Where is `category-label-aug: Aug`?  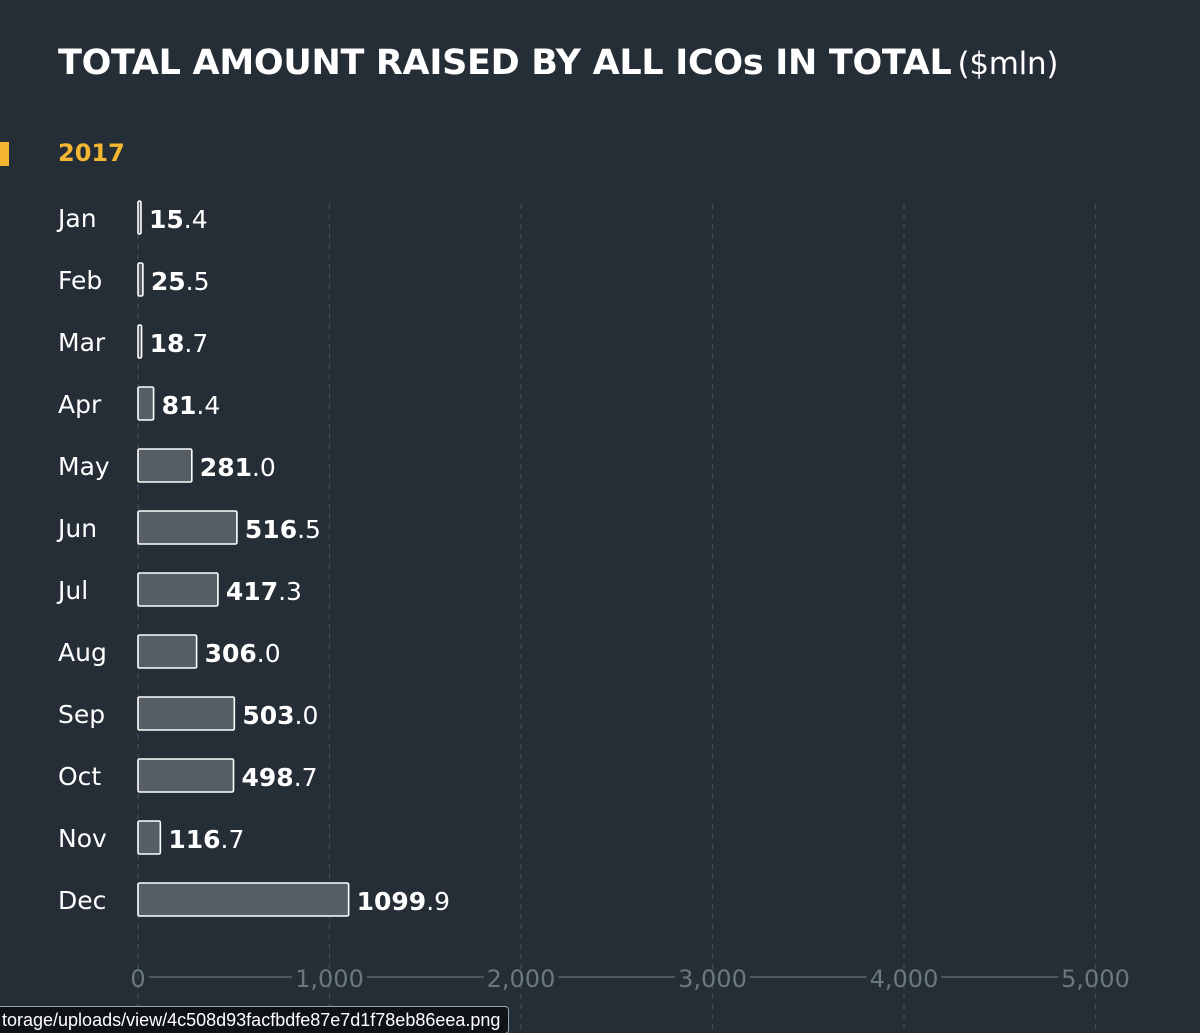 category-label-aug: Aug is located at coordinates (82, 652).